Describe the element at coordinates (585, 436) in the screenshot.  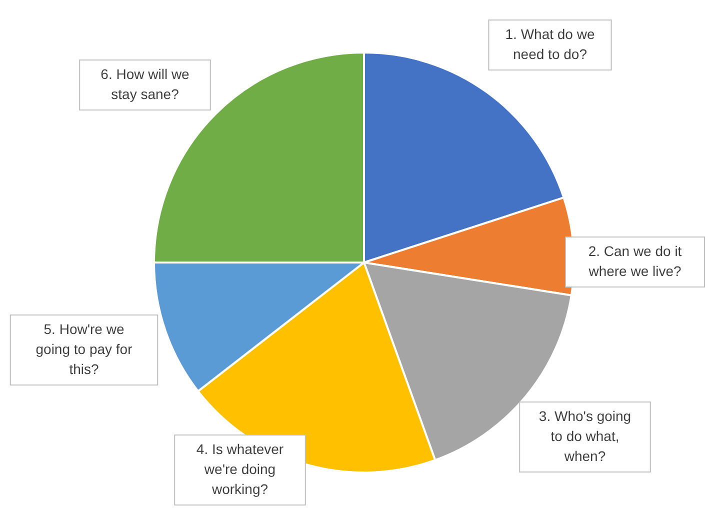
I see `slice-label: 3. Who's going to do what, when?` at that location.